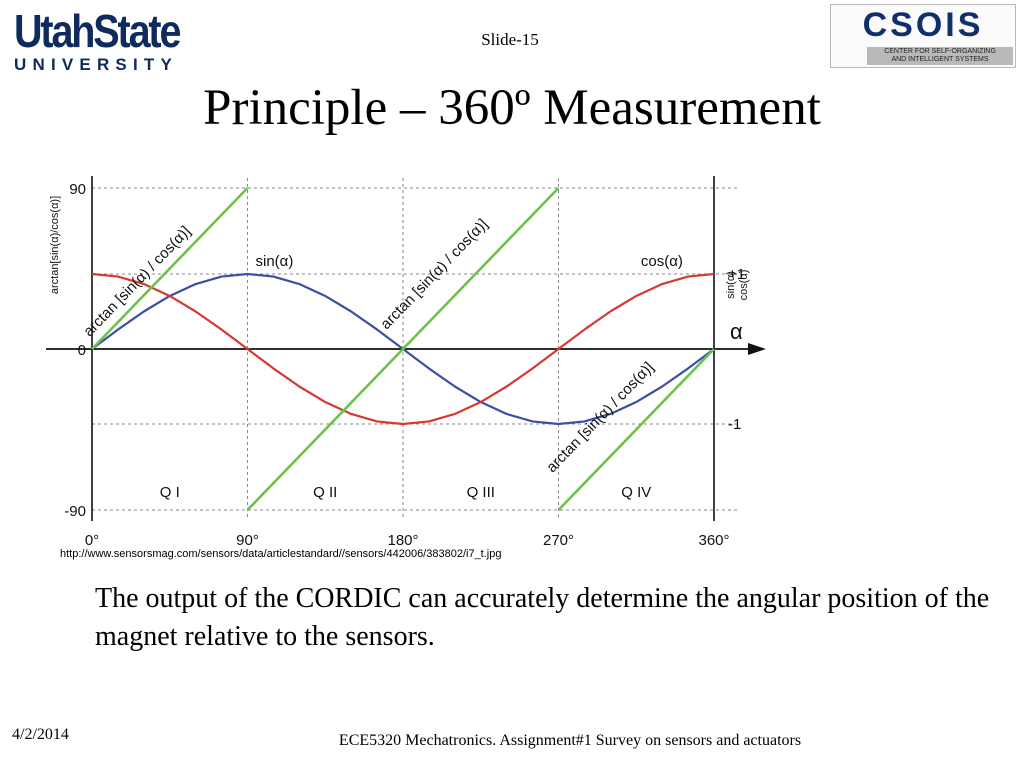 The height and width of the screenshot is (768, 1024). Describe the element at coordinates (325, 492) in the screenshot. I see `quadrant-label-2: Q II` at that location.